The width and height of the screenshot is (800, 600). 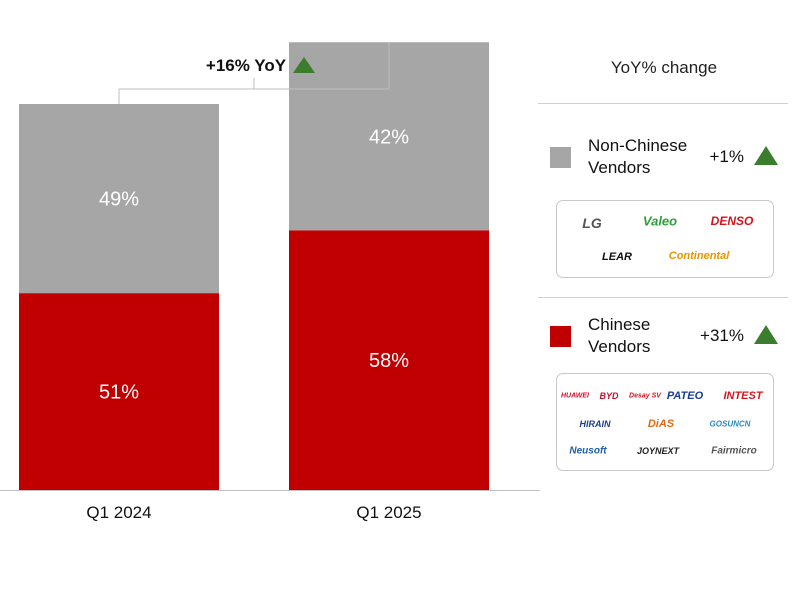 I want to click on x-tick-label: Q1 2025, so click(x=388, y=512).